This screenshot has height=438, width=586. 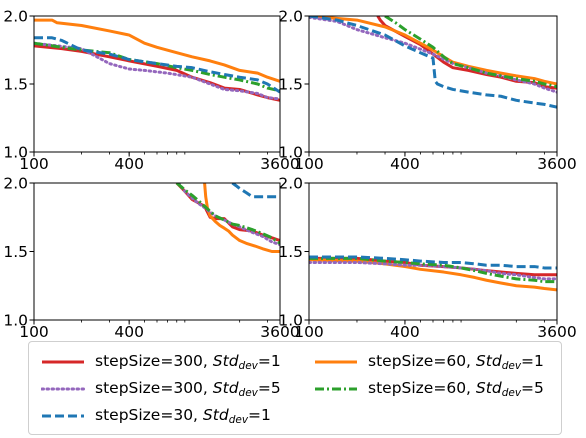 I want to click on legend-label: stepSize=60, Stddev=1, so click(x=456, y=362).